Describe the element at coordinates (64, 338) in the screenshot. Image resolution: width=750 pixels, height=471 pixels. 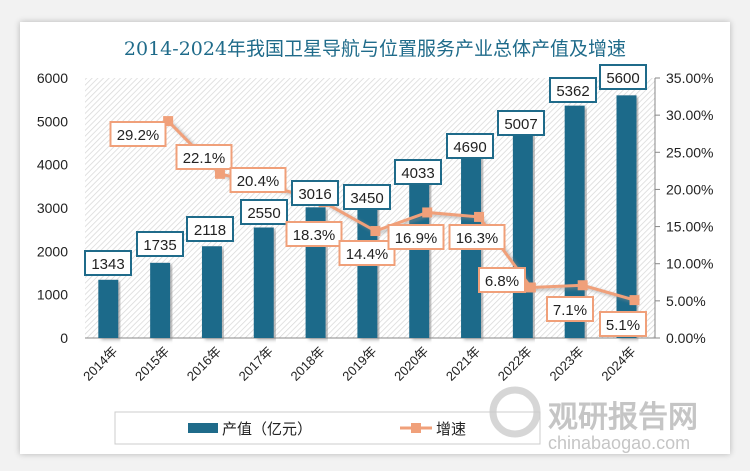
I see `left-tick-label: 0` at that location.